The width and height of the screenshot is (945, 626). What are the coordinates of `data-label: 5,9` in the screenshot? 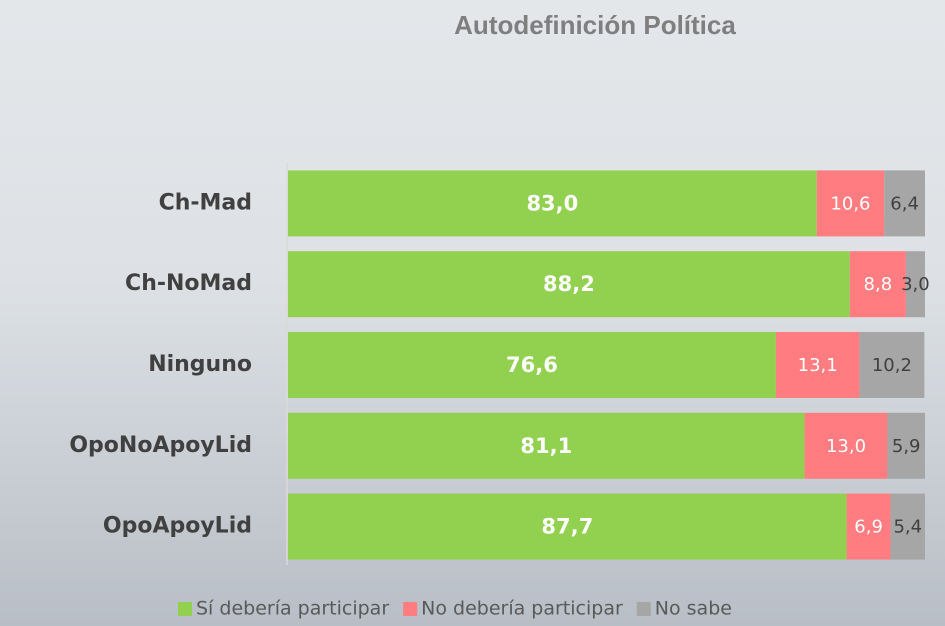 It's located at (906, 446).